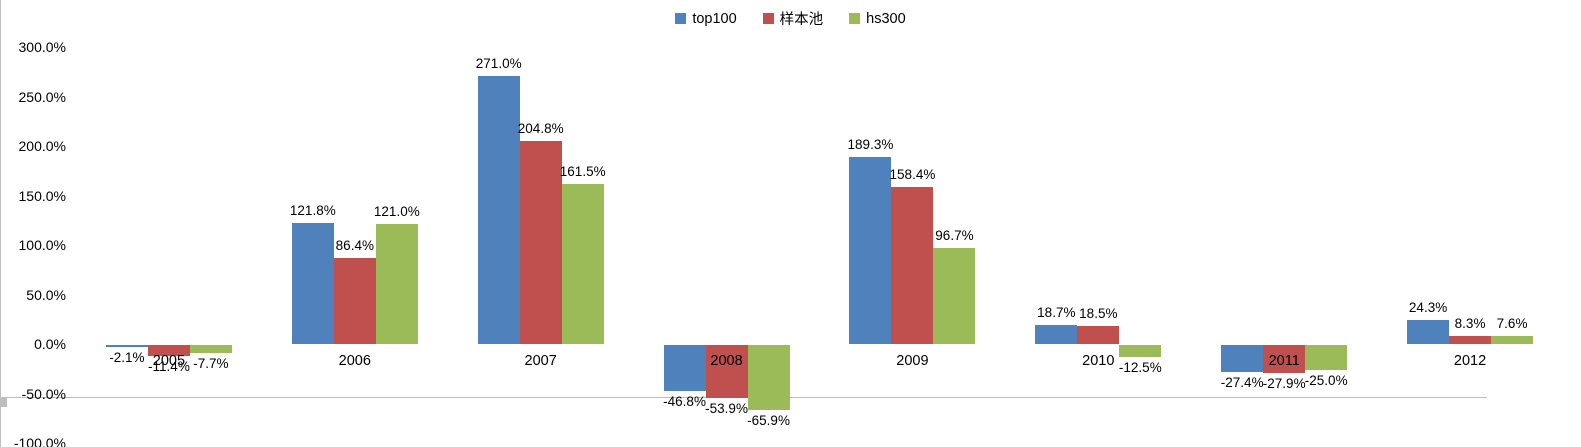  I want to click on legend-item-hs300: hs300, so click(877, 19).